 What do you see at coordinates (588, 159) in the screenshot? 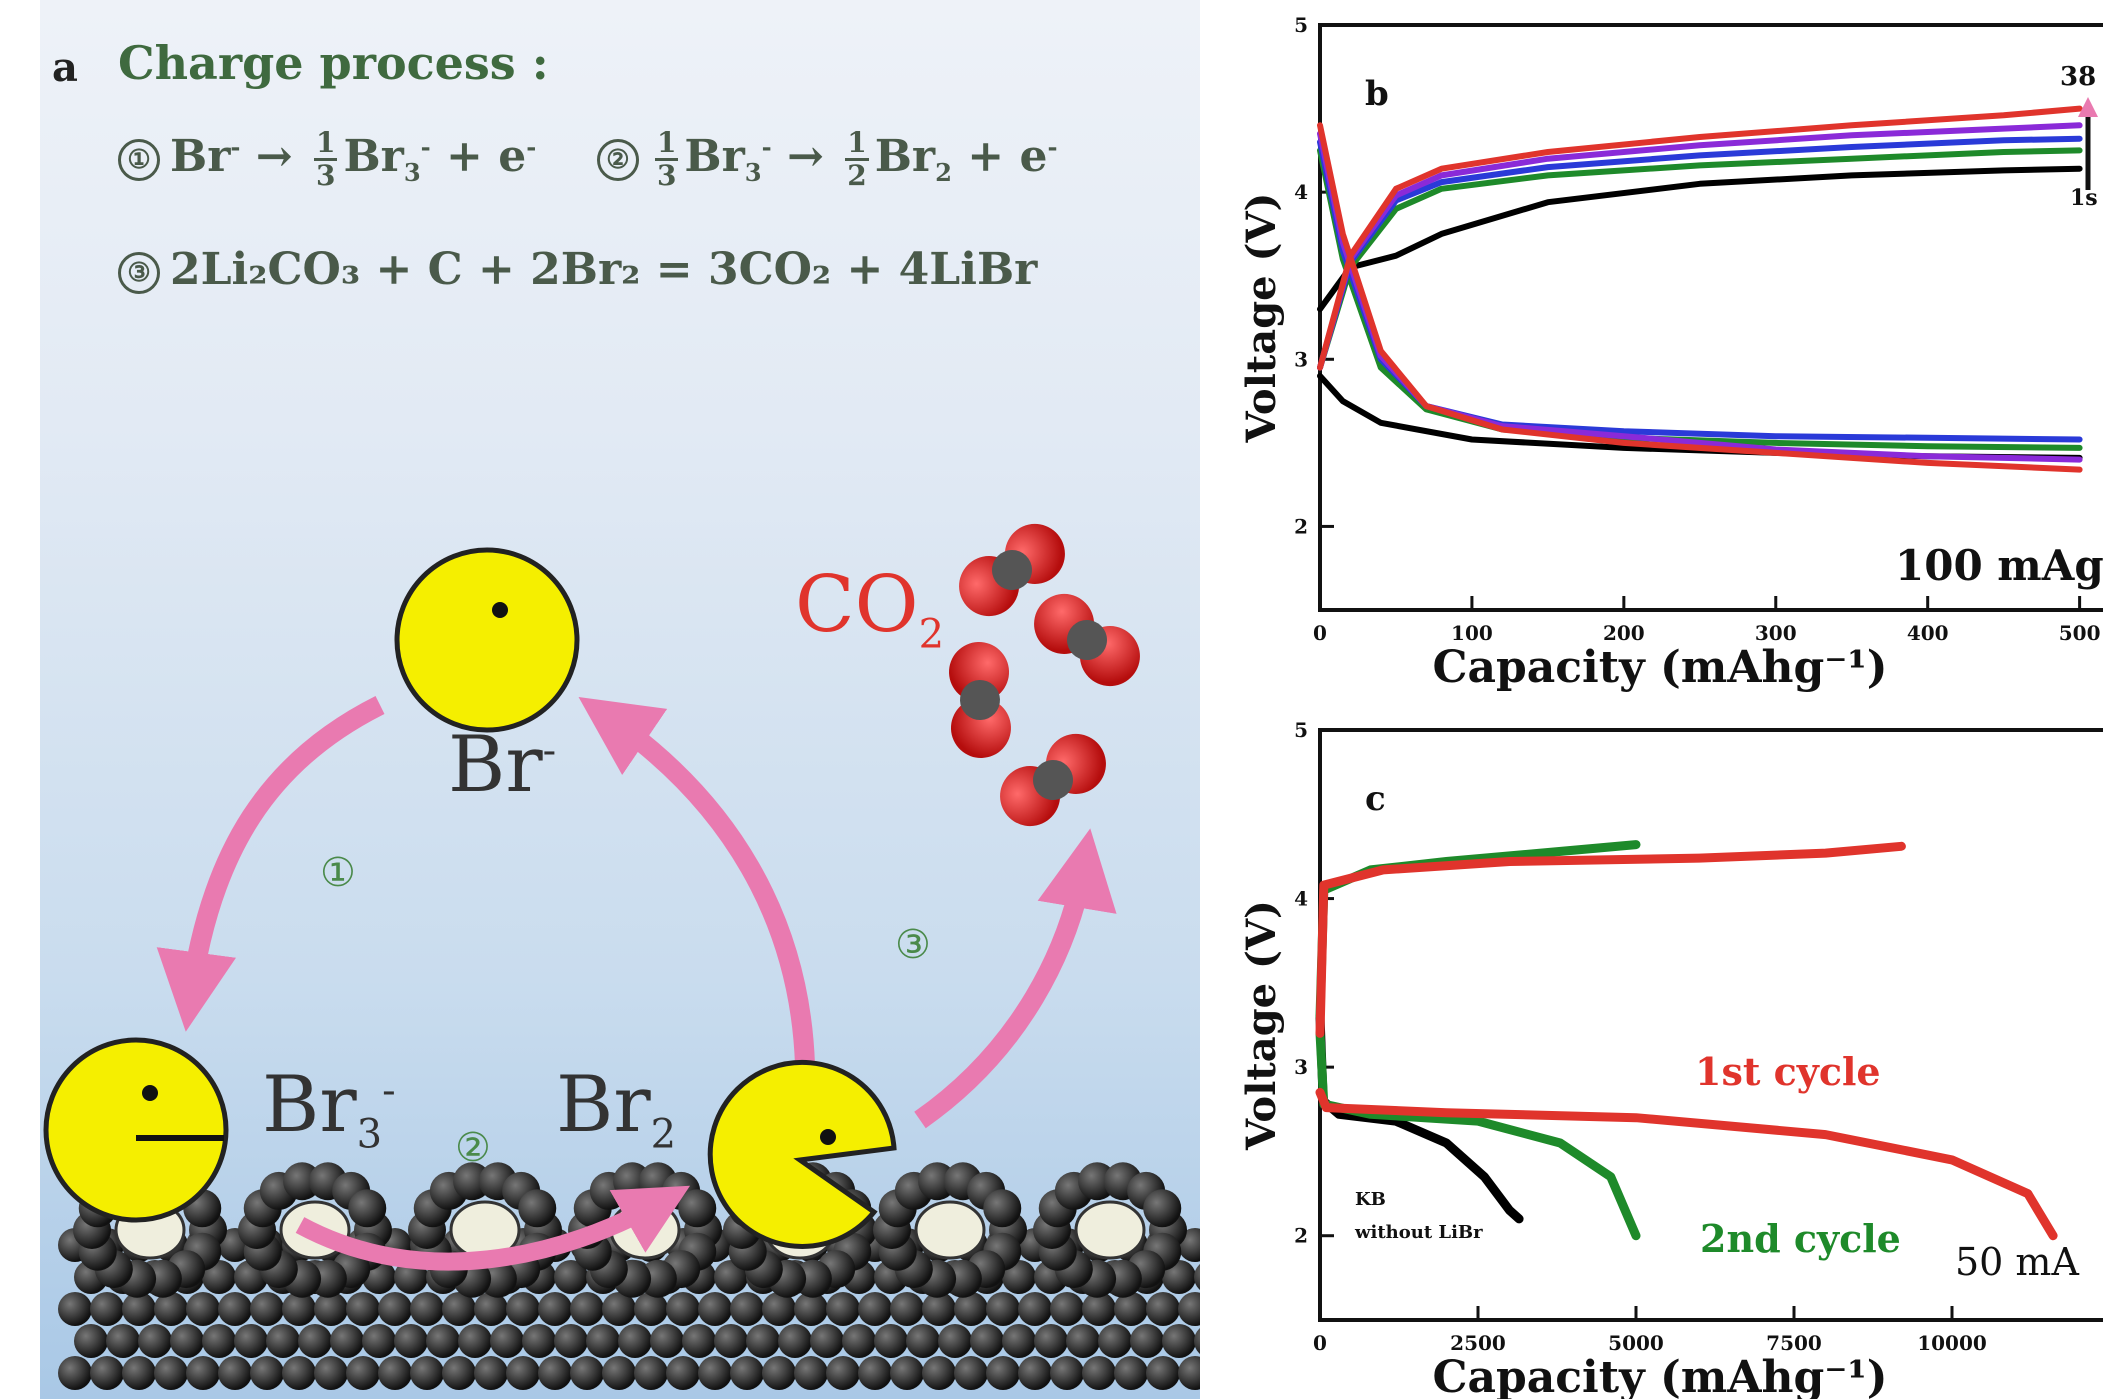
I see `equation-row-1: ① Br- → 1 3 Br3- + e- ② 1 3 Br3- → 1 2 Br2 + e-` at bounding box center [588, 159].